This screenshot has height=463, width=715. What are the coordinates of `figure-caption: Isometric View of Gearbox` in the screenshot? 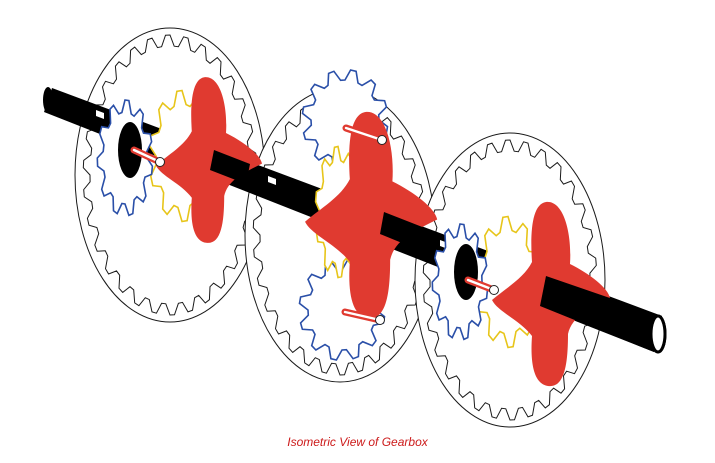 It's located at (357, 442).